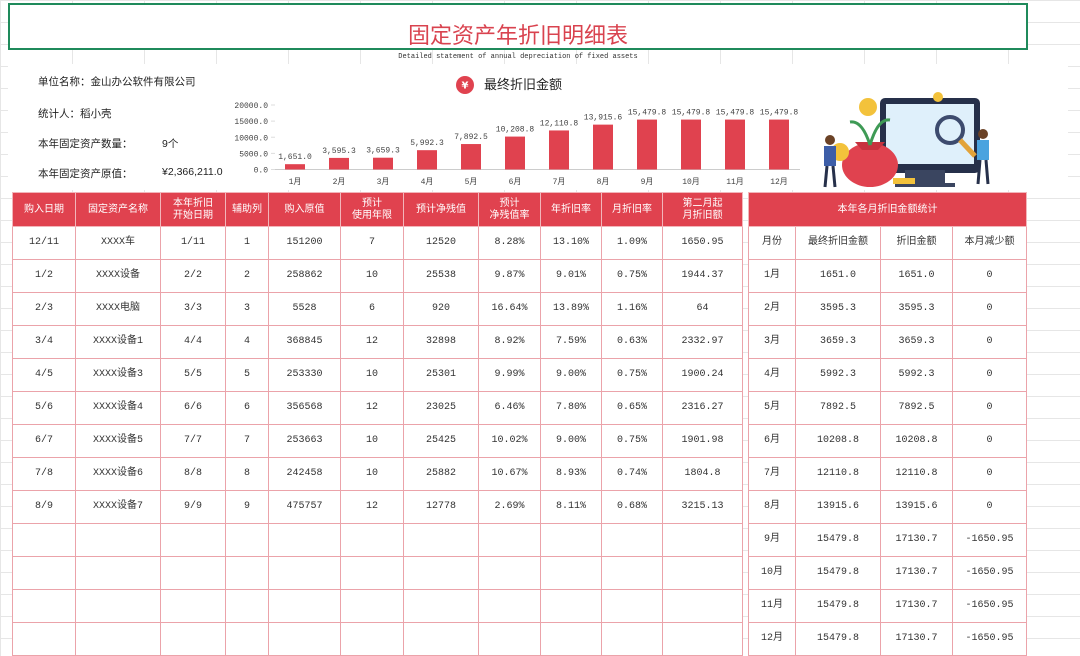 The height and width of the screenshot is (656, 1080). What do you see at coordinates (118, 408) in the screenshot?
I see `cell: XXXX设备4` at bounding box center [118, 408].